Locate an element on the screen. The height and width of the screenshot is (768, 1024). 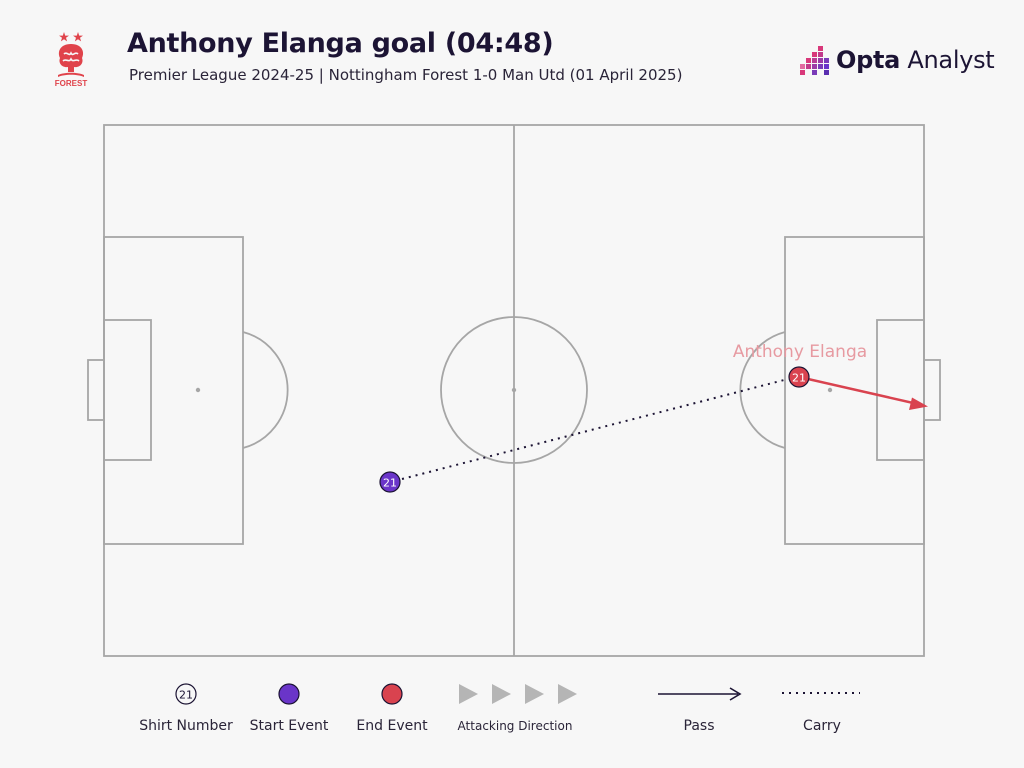
start-event-marker is located at coordinates (390, 482).